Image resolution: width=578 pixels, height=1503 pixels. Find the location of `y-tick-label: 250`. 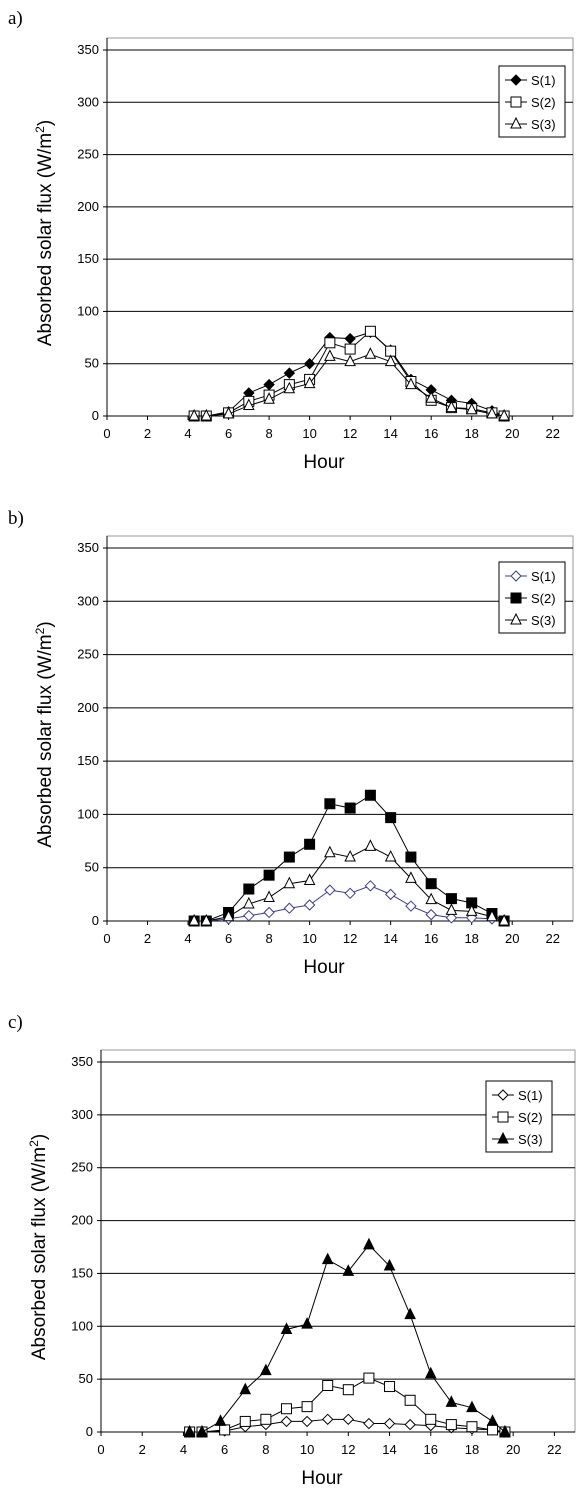

y-tick-label: 250 is located at coordinates (82, 1167).